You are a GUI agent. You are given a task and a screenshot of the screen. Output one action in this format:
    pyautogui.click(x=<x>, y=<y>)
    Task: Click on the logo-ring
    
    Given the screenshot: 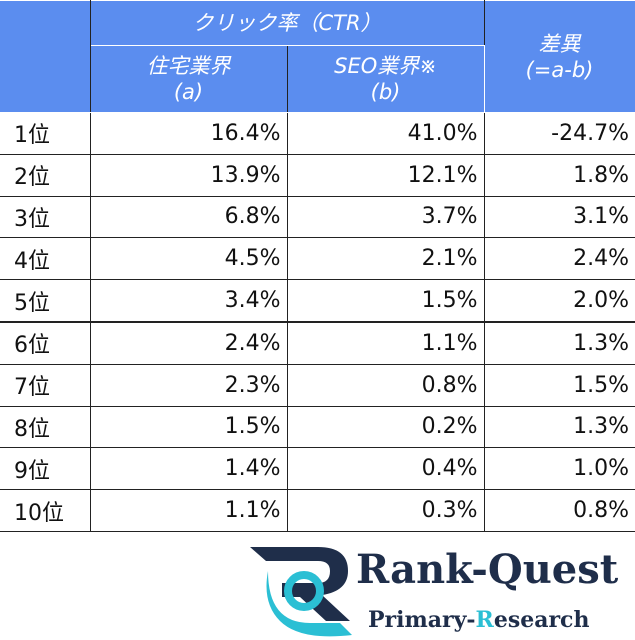 What is the action you would take?
    pyautogui.click(x=304, y=591)
    